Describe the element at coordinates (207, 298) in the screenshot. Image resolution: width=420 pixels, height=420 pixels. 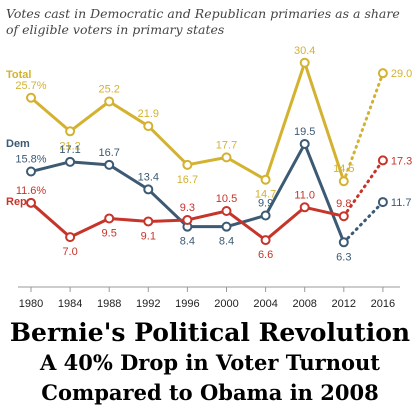
I see `x-axis-ticks: 1980 1984 1988 1992 1996 2000 2004 2008 2012 2016` at that location.